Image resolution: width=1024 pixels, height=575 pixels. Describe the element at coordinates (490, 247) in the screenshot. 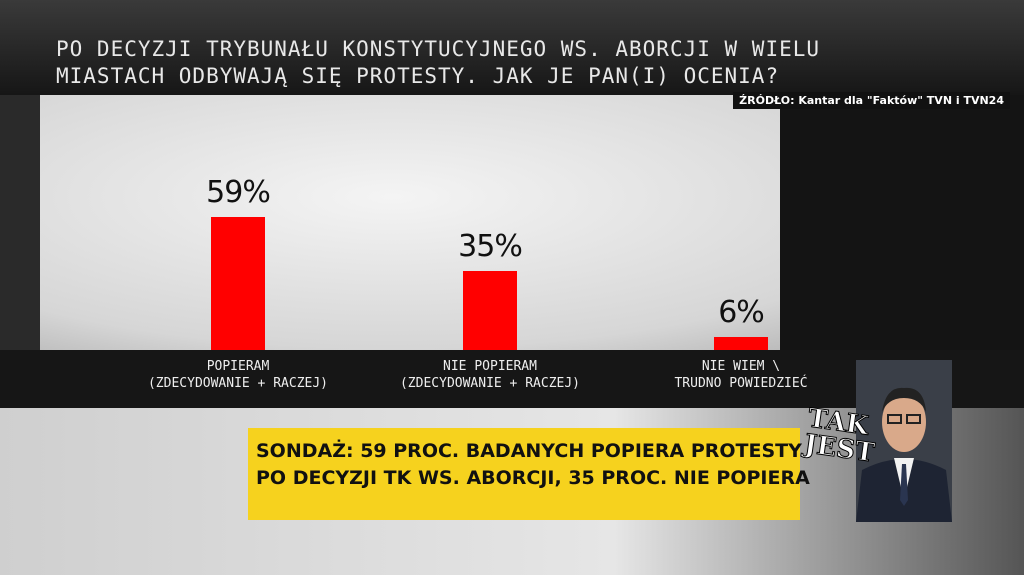

I see `value-label: 35%` at that location.